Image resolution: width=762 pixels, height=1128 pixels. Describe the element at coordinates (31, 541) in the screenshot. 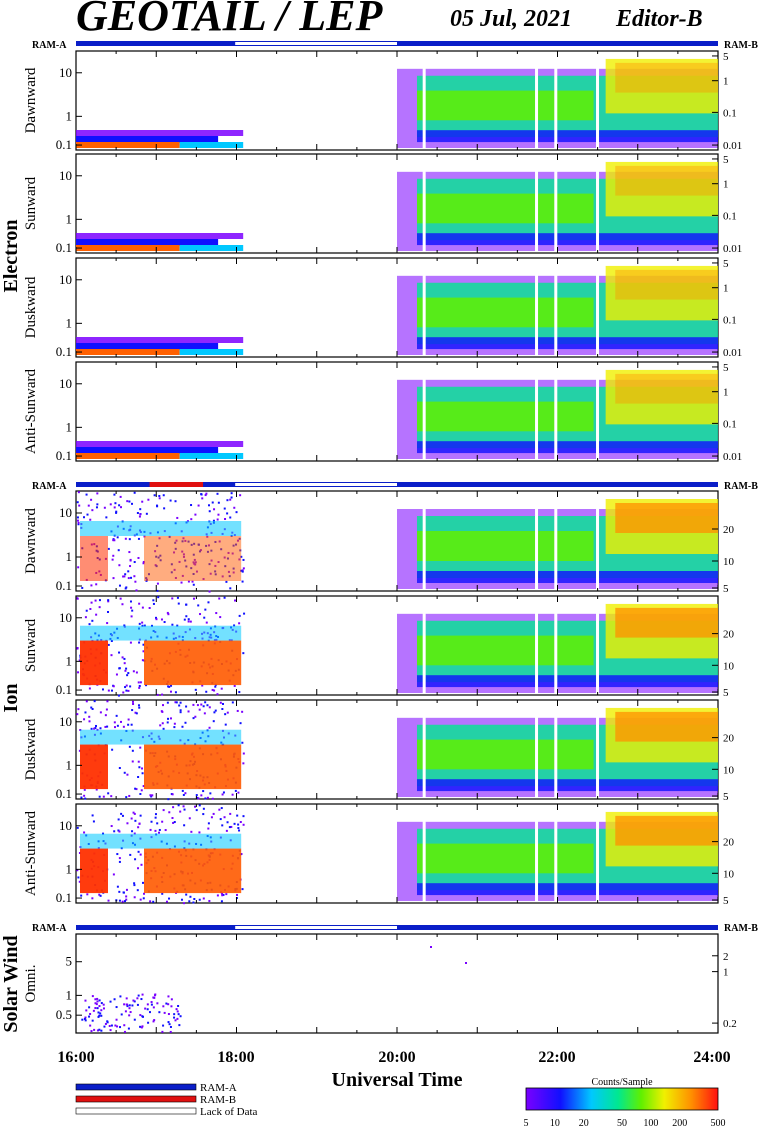

I see `panel-y-label: Dawnward` at that location.